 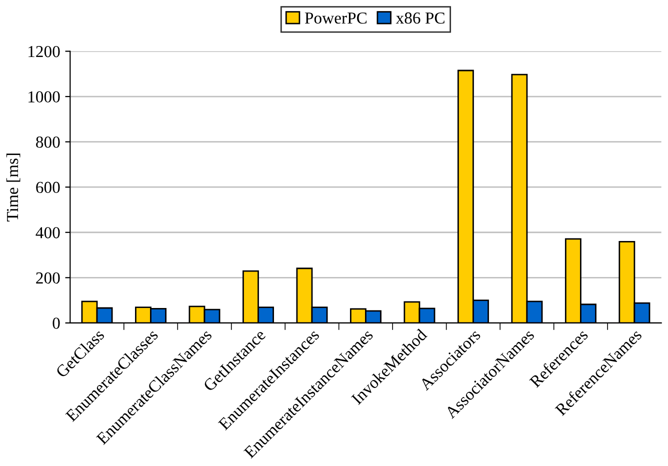 I want to click on y-tick-label: 600, so click(x=48, y=188).